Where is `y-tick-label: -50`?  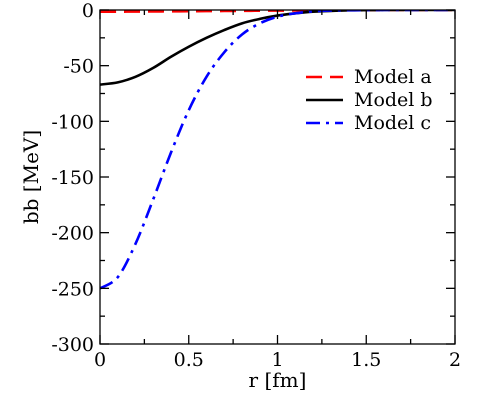
y-tick-label: -50 is located at coordinates (78, 67).